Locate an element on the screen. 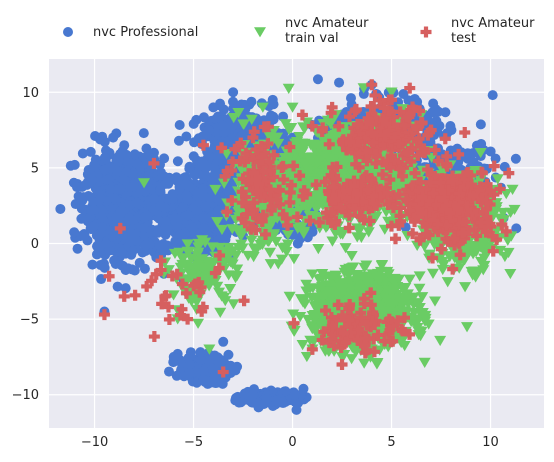 The height and width of the screenshot is (462, 554). legend-label: nvc Professional is located at coordinates (145, 32).